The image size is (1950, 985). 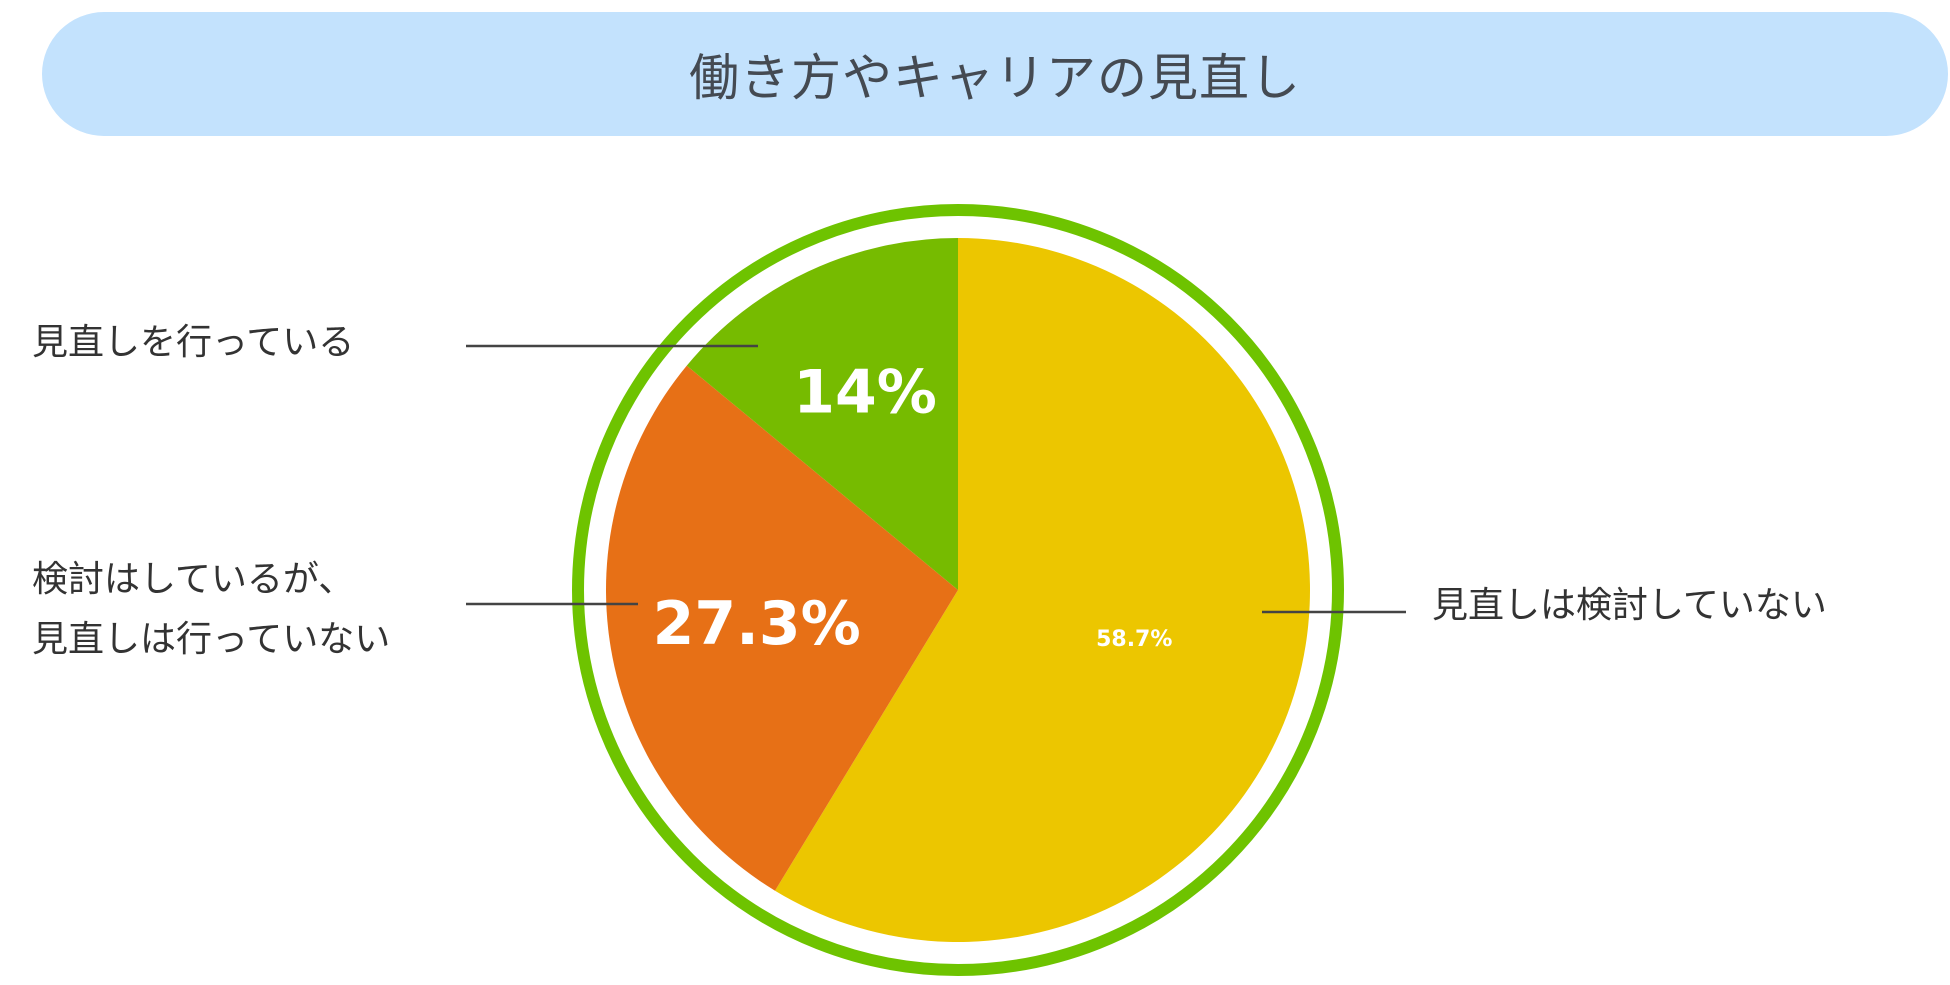 I want to click on chart-title-banner: 働き方やキャリアの見直し, so click(x=995, y=74).